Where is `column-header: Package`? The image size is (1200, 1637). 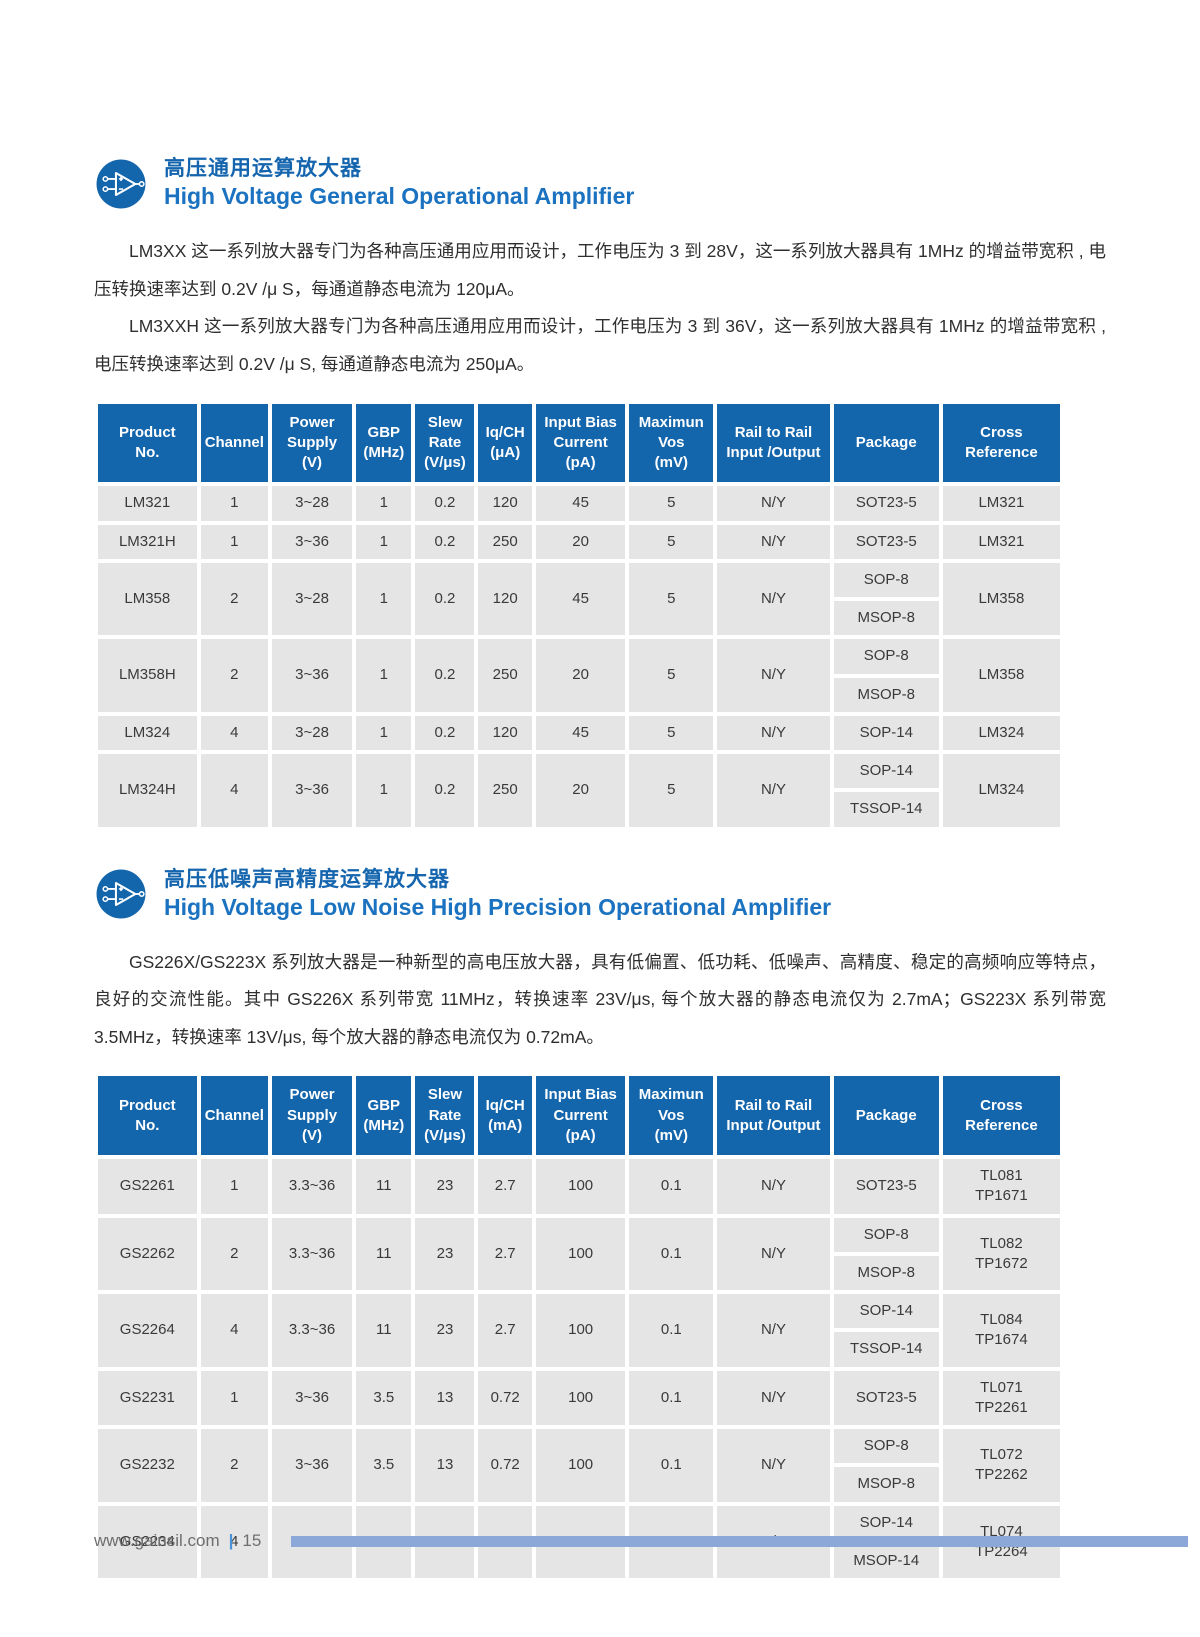
column-header: Package is located at coordinates (886, 1116).